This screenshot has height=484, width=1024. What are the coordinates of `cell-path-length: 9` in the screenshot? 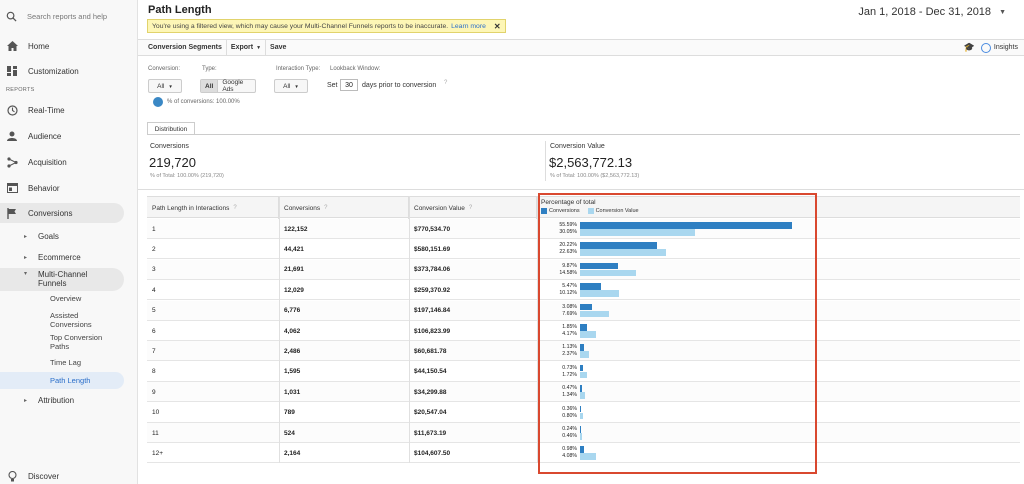 It's located at (154, 392).